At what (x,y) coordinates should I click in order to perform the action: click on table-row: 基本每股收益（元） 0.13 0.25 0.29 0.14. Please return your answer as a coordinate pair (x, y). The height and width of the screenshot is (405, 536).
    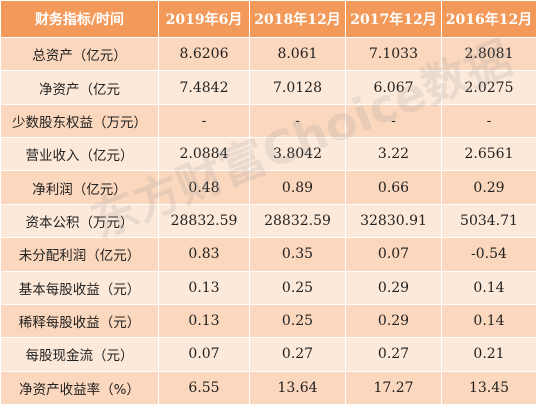
    Looking at the image, I should click on (268, 287).